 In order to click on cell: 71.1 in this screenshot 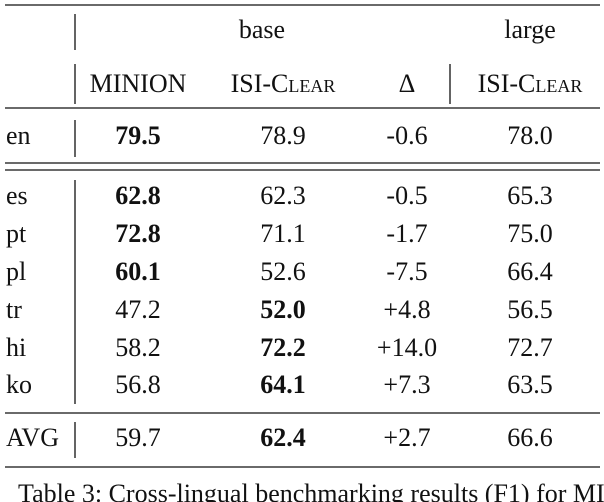, I will do `click(283, 233)`.